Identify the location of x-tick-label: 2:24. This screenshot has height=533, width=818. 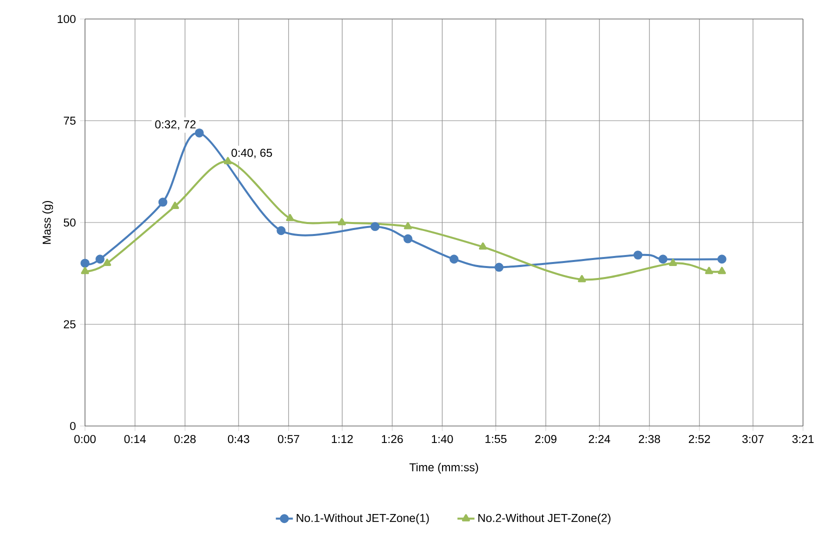
(599, 439).